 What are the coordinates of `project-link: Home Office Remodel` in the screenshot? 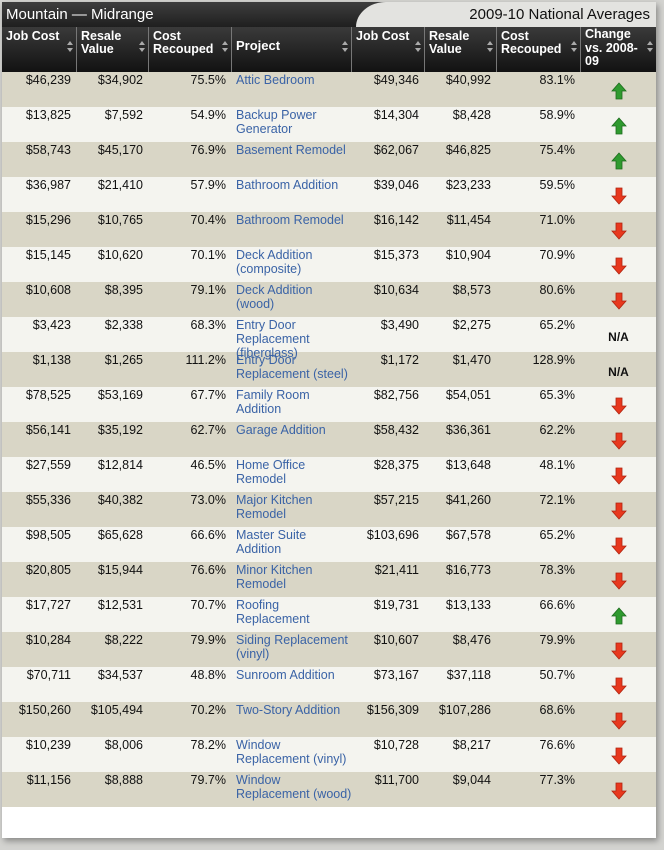 It's located at (271, 472).